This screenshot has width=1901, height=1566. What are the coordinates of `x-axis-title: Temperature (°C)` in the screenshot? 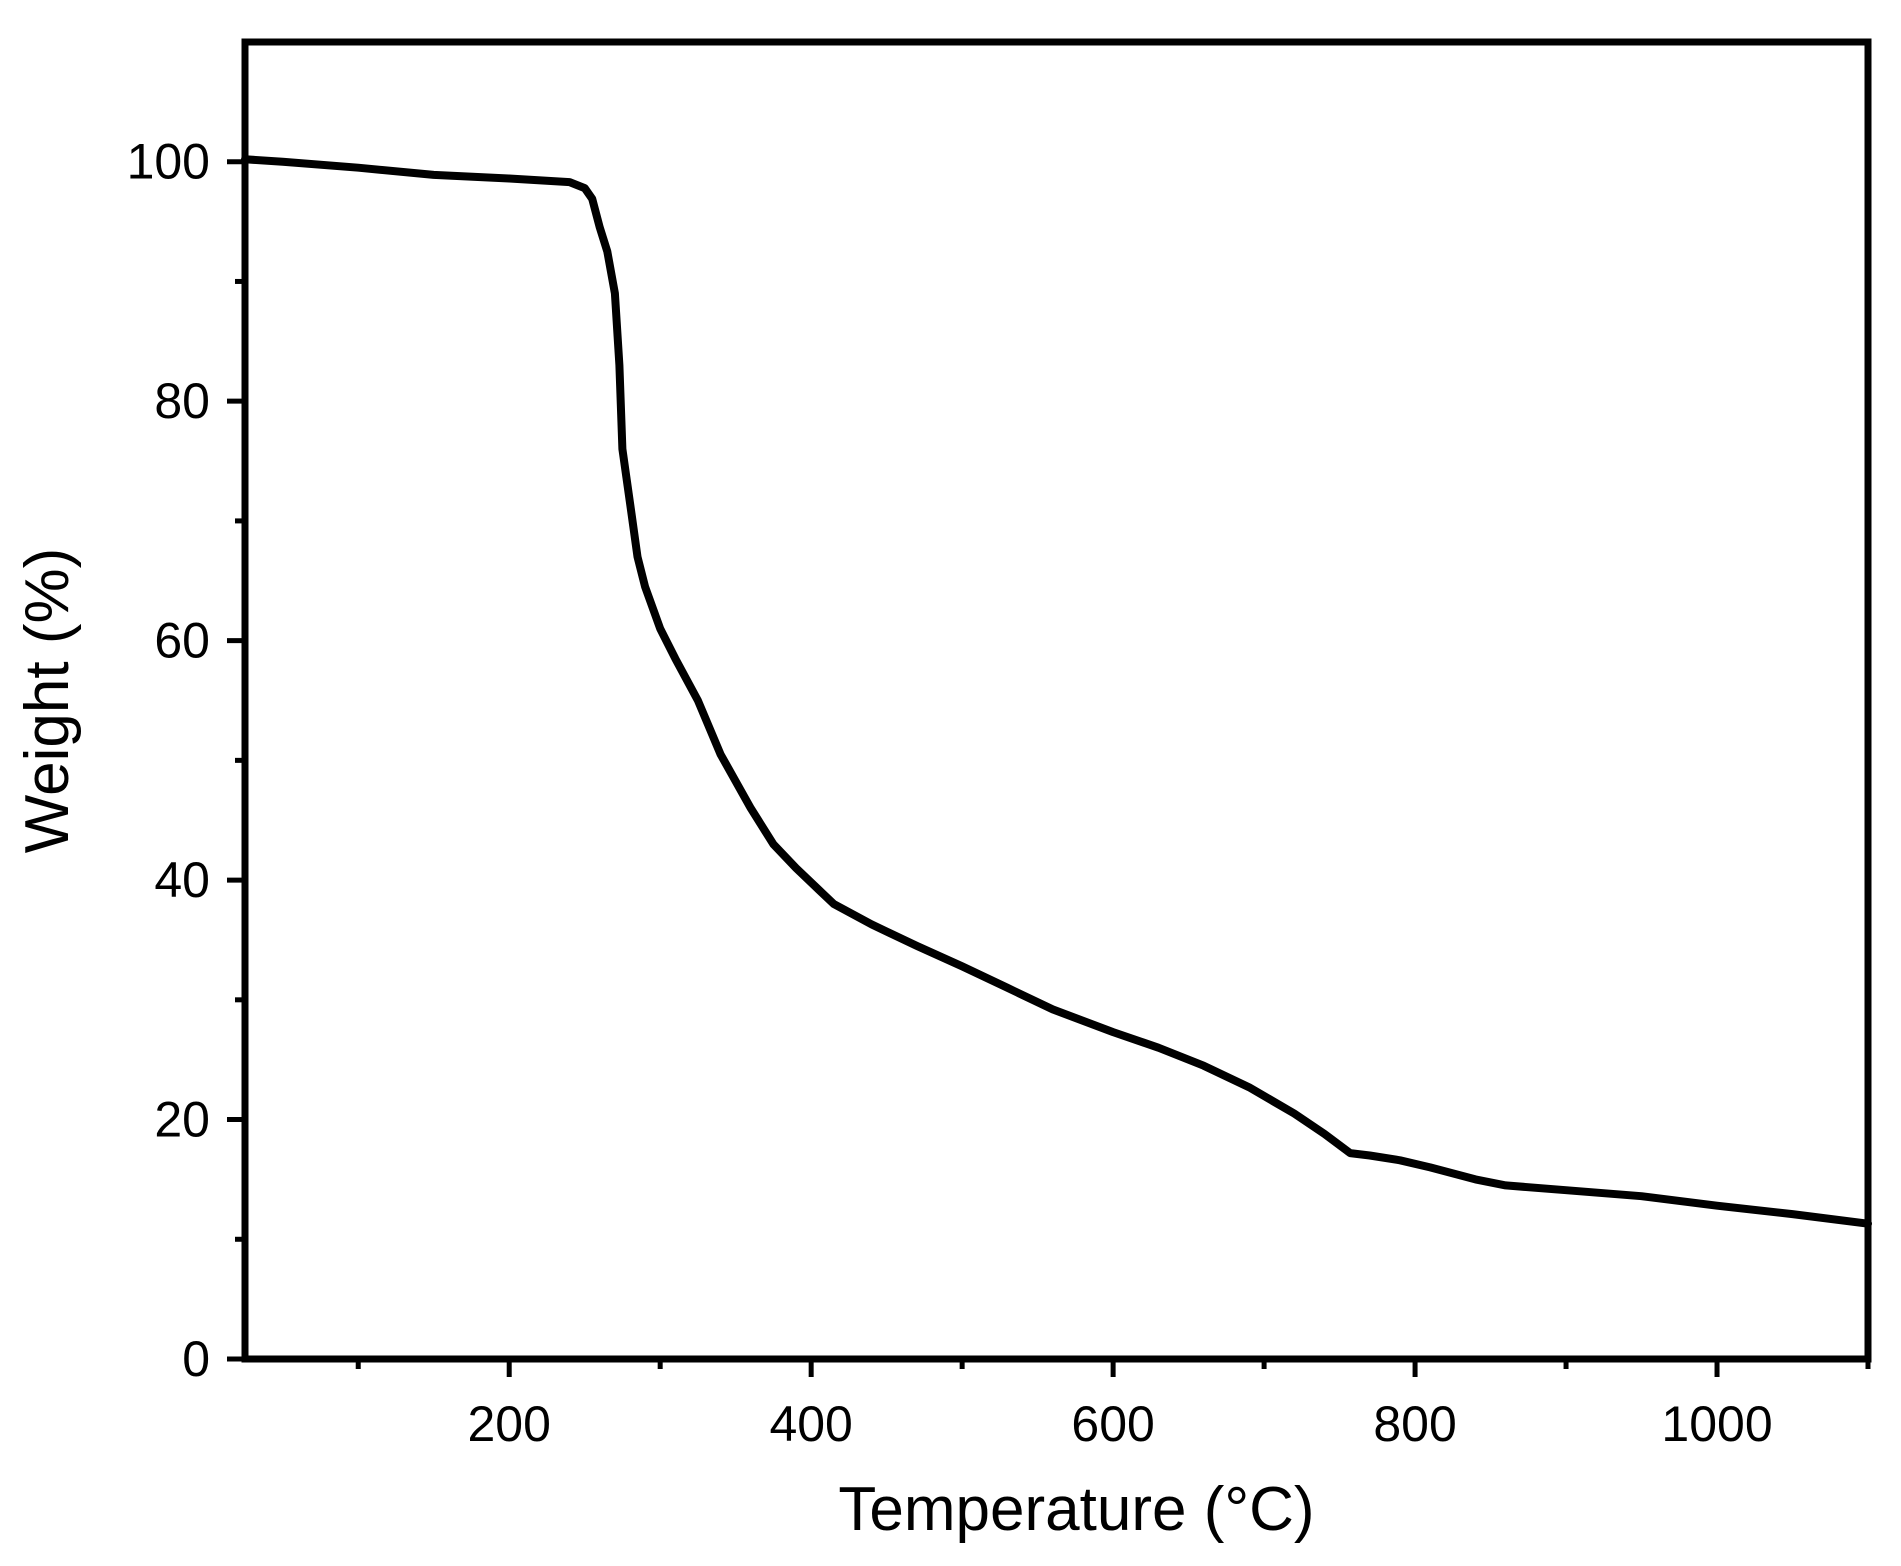 It's located at (1076, 1509).